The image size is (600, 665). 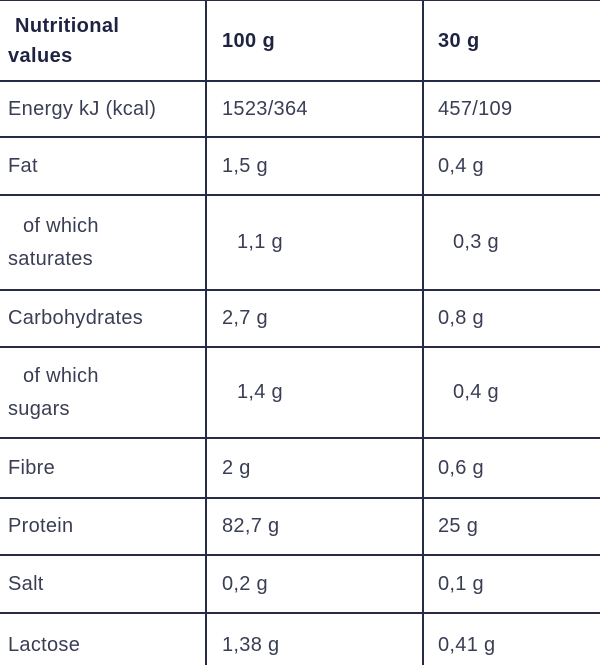 I want to click on row-label-cell: Fibre, so click(x=102, y=468).